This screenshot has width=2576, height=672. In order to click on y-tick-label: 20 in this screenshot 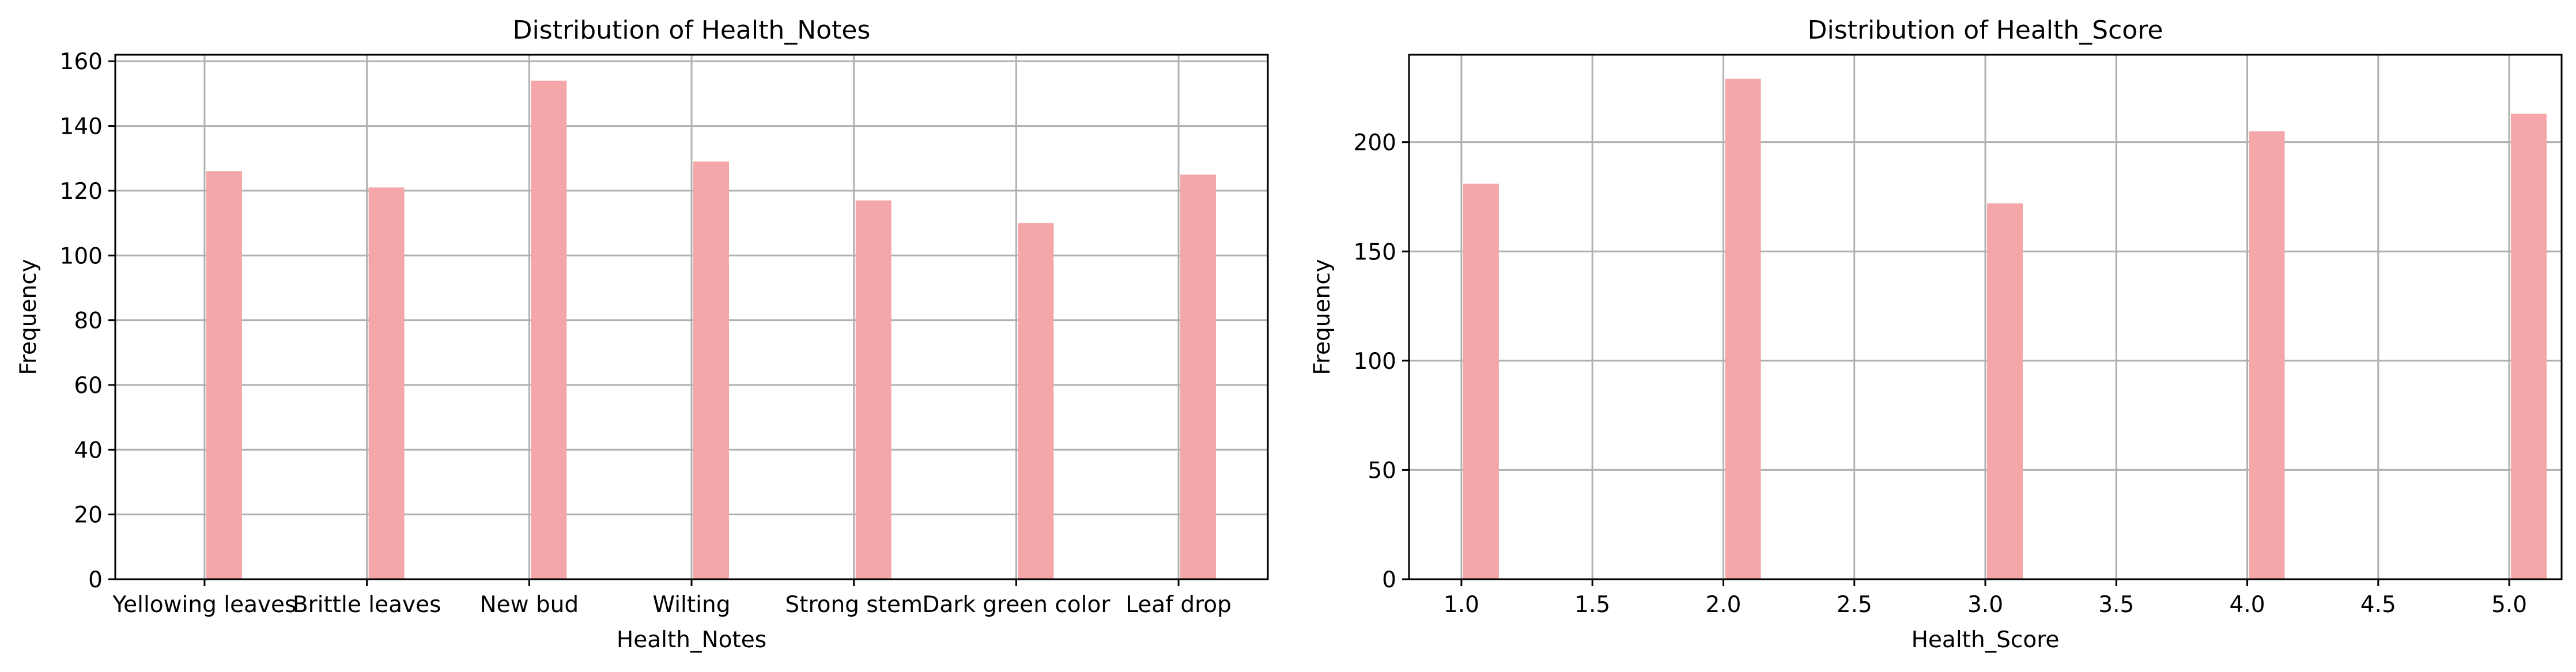, I will do `click(88, 515)`.